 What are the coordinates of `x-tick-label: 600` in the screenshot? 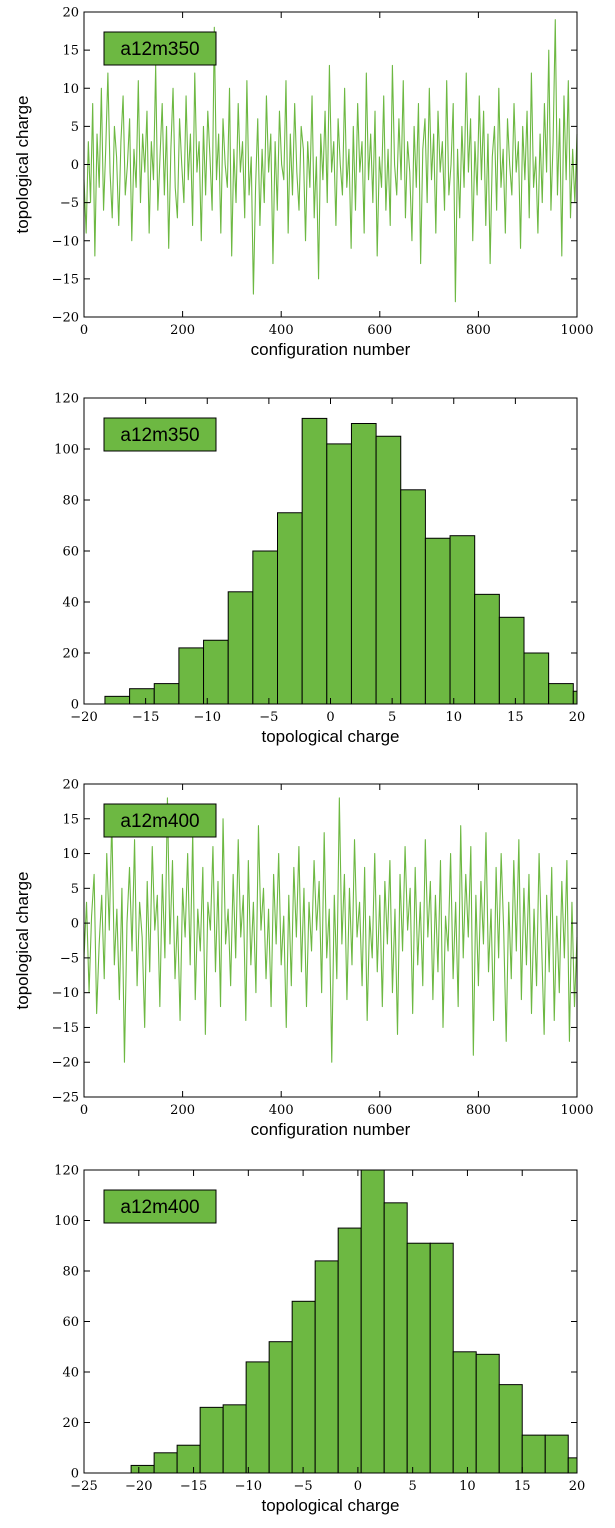 It's located at (379, 1110).